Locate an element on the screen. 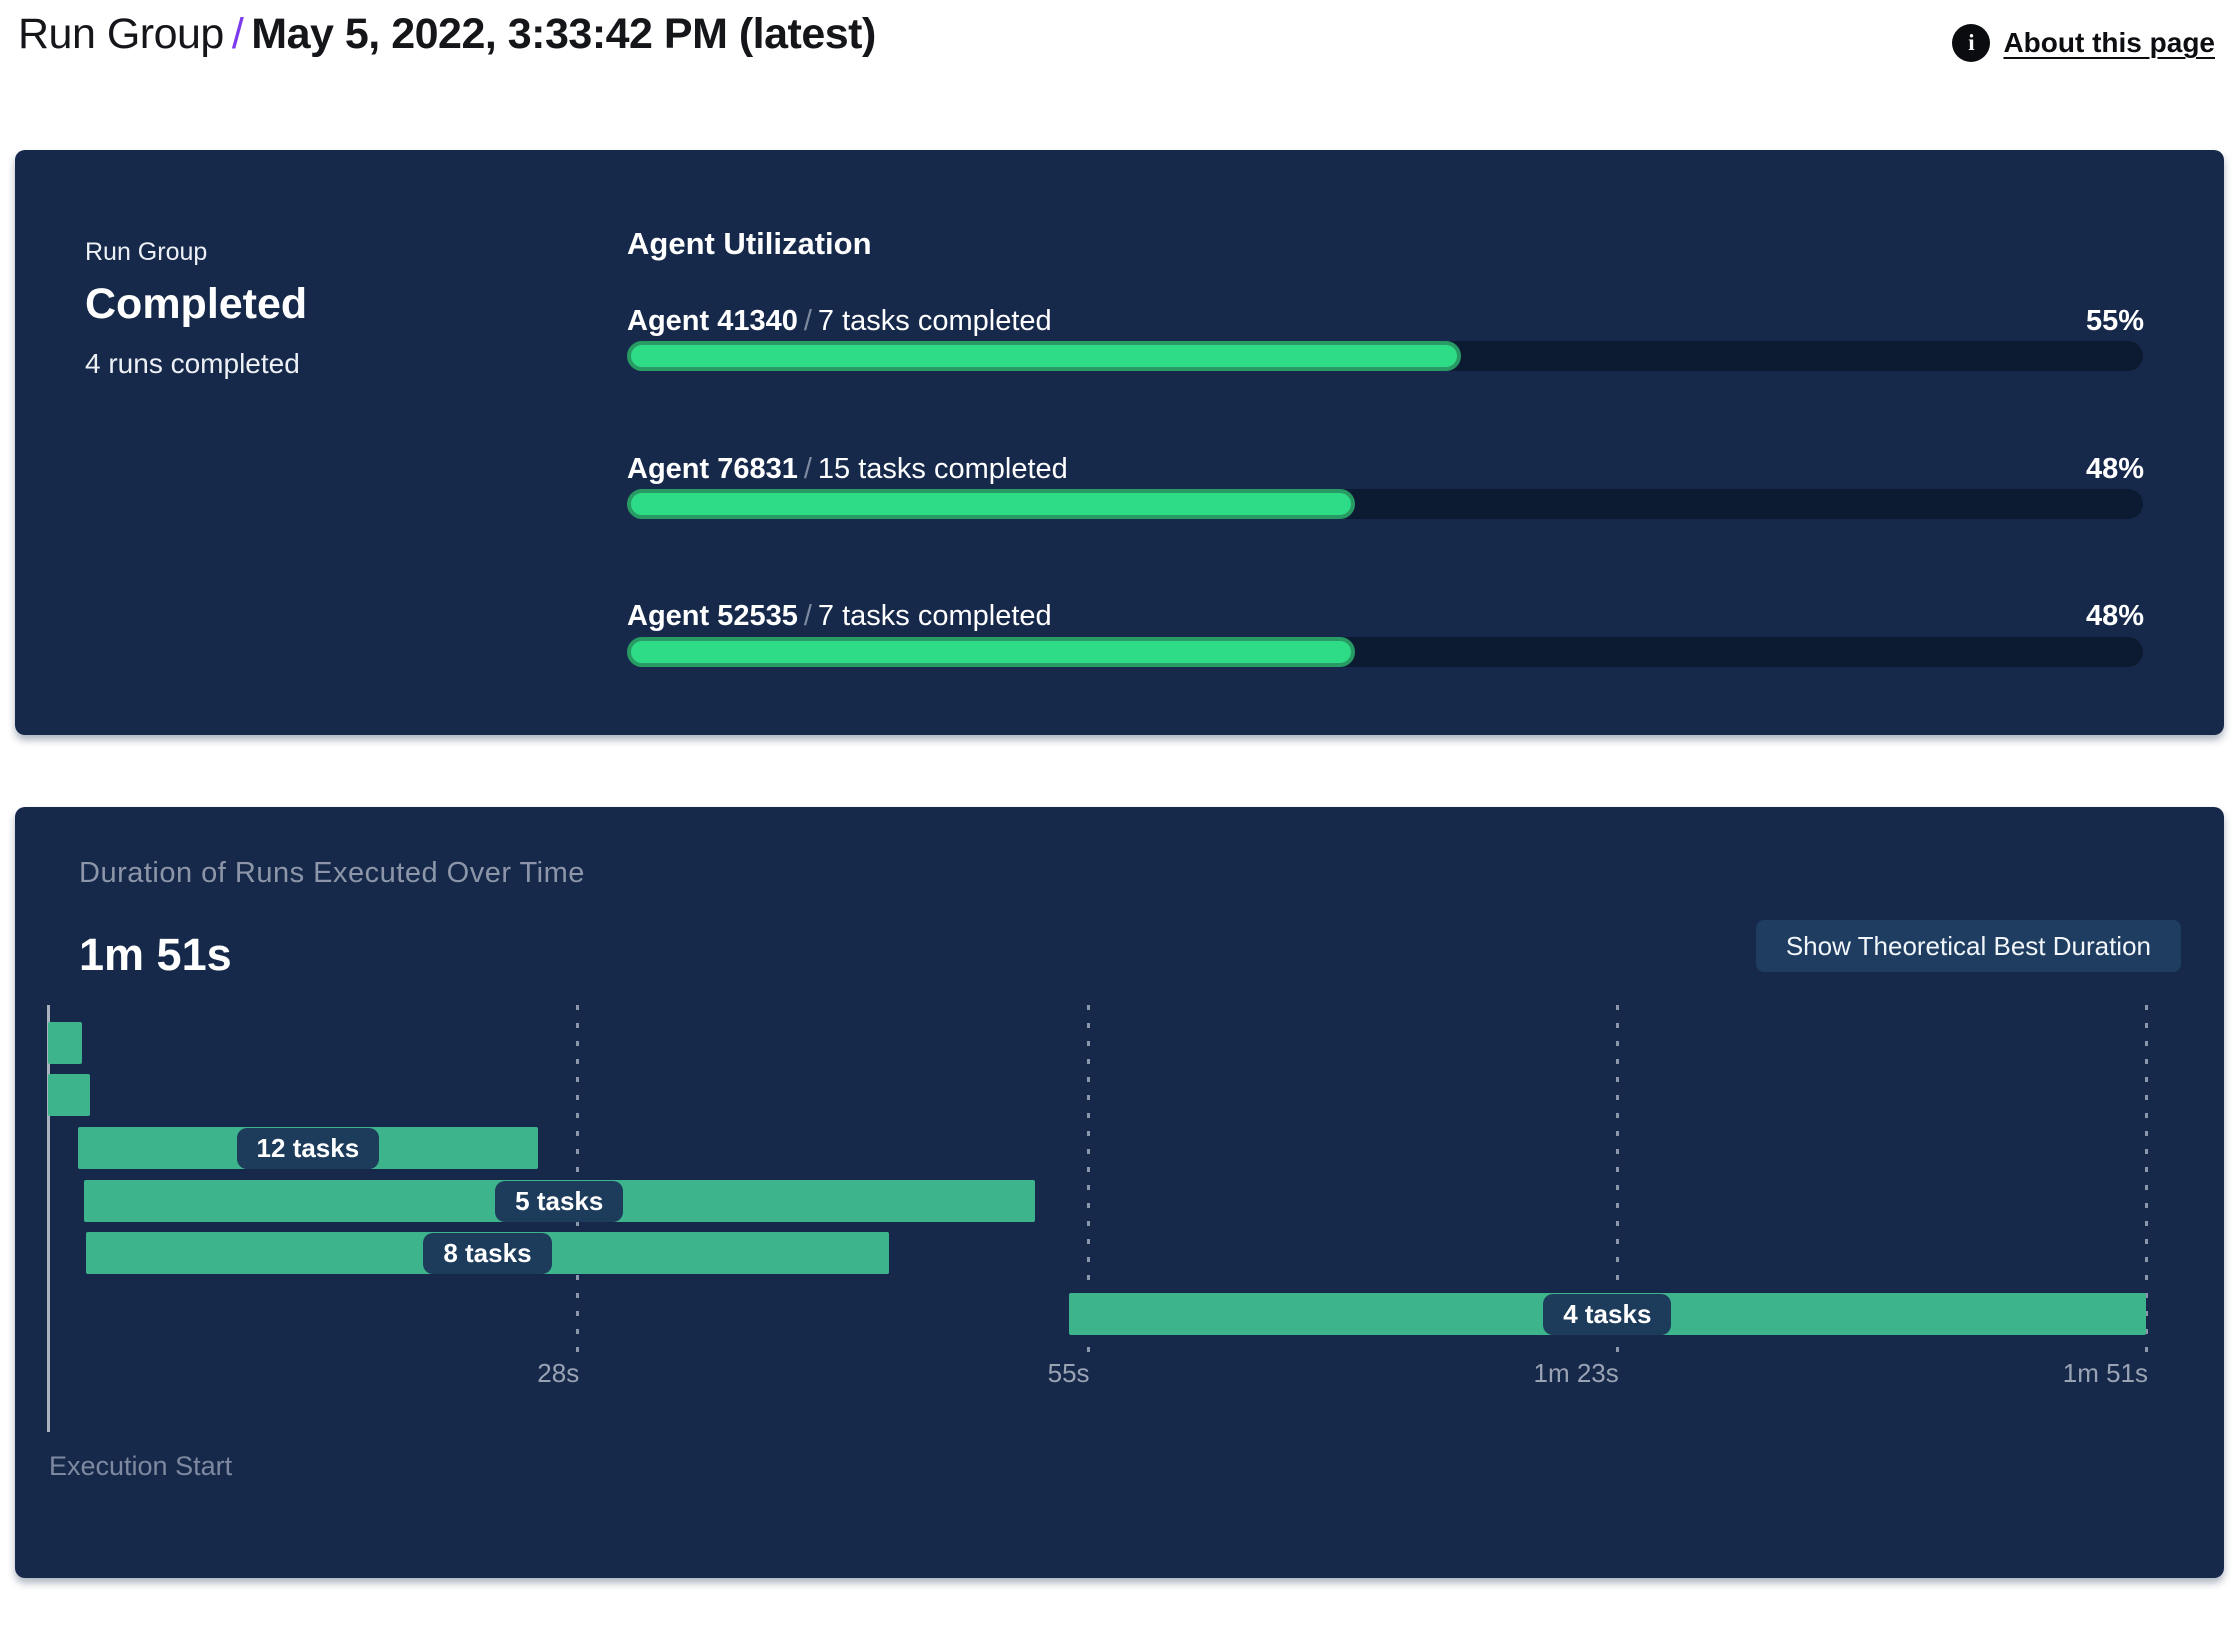  info-icon: i is located at coordinates (1971, 43).